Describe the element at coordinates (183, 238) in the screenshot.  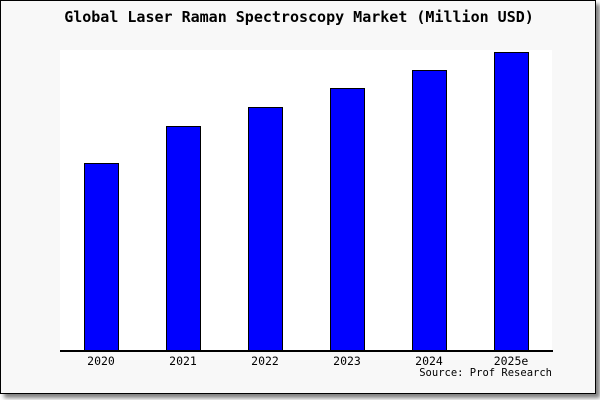
I see `bar-2021` at that location.